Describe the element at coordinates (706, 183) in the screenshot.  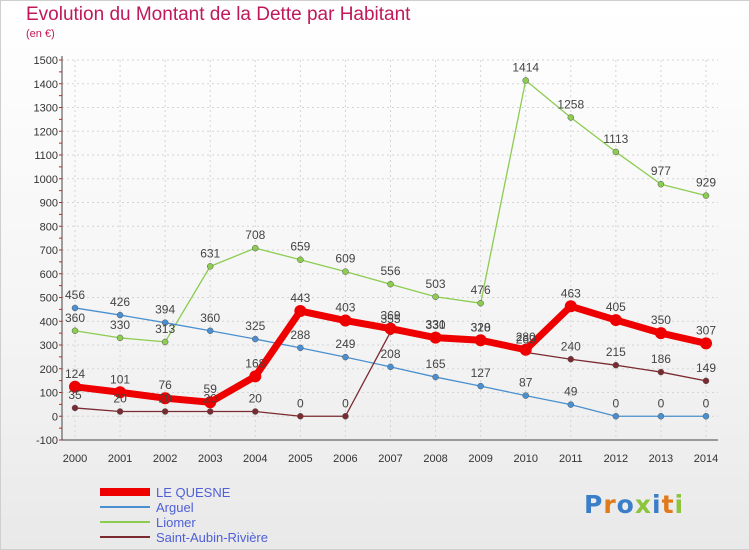
I see `data-label: 929` at that location.